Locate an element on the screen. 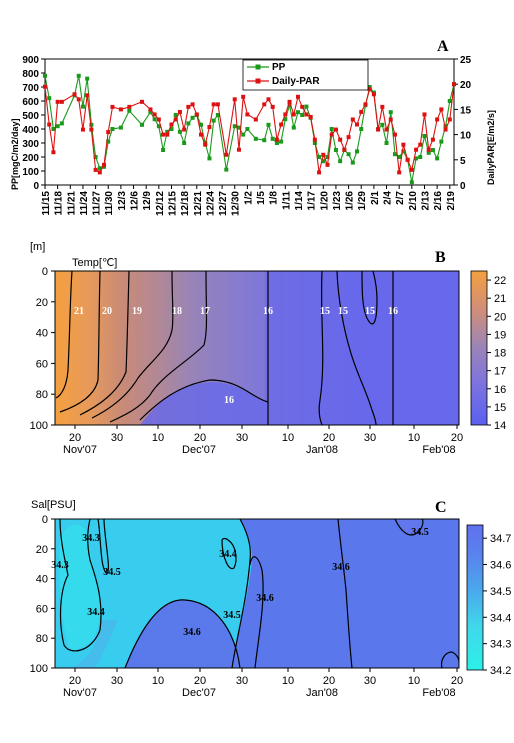 The width and height of the screenshot is (514, 743). depth-tick-label: 80 is located at coordinates (42, 395).